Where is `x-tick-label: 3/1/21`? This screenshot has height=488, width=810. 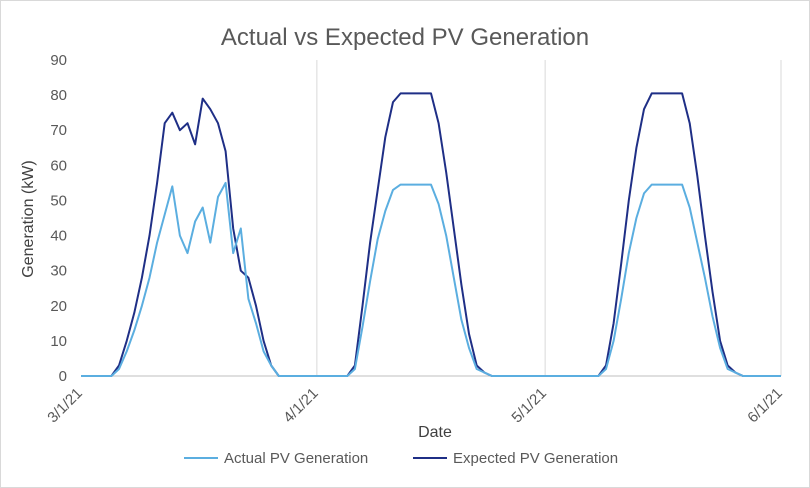
x-tick-label: 3/1/21 is located at coordinates (65, 406).